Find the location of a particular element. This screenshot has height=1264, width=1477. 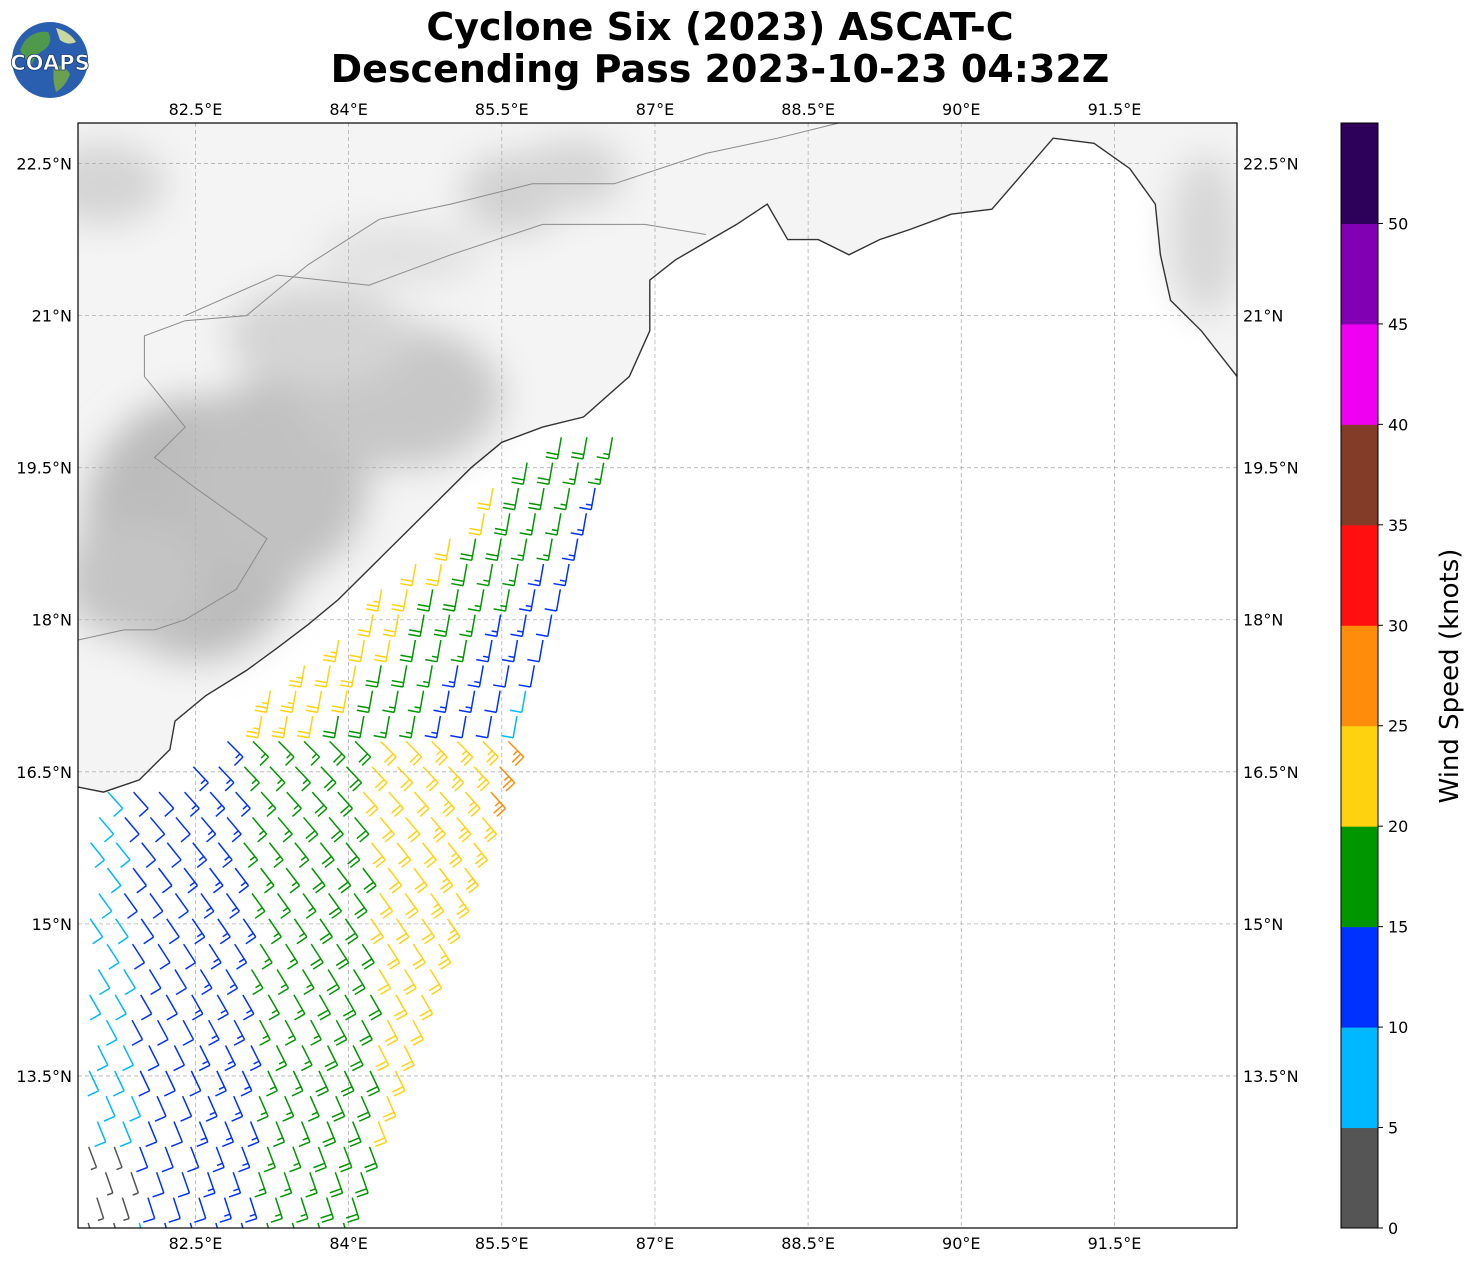

lat-label-left: 13.5°N is located at coordinates (44, 1076).